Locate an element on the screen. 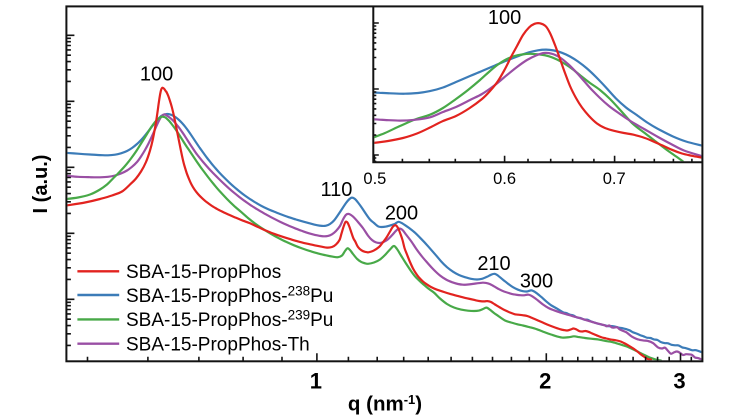 The image size is (747, 420). svg-text: I (a.u.) is located at coordinates (41, 184).